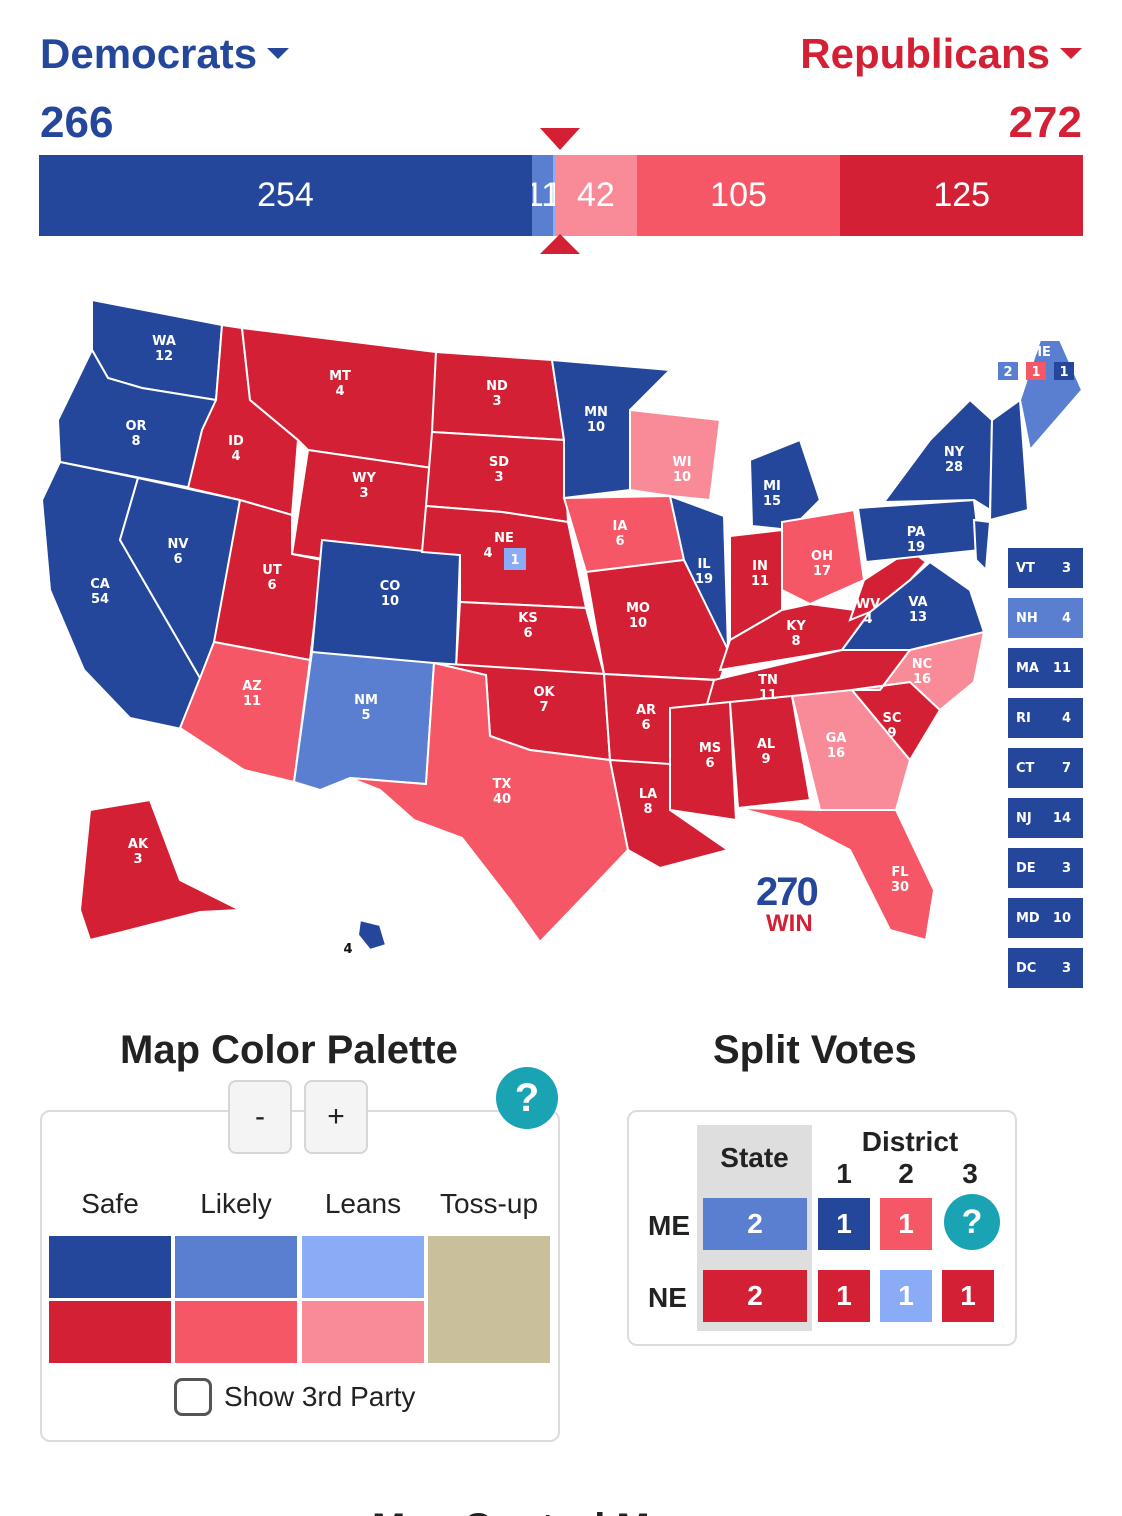  I want to click on state-ev-mn: 10, so click(596, 427).